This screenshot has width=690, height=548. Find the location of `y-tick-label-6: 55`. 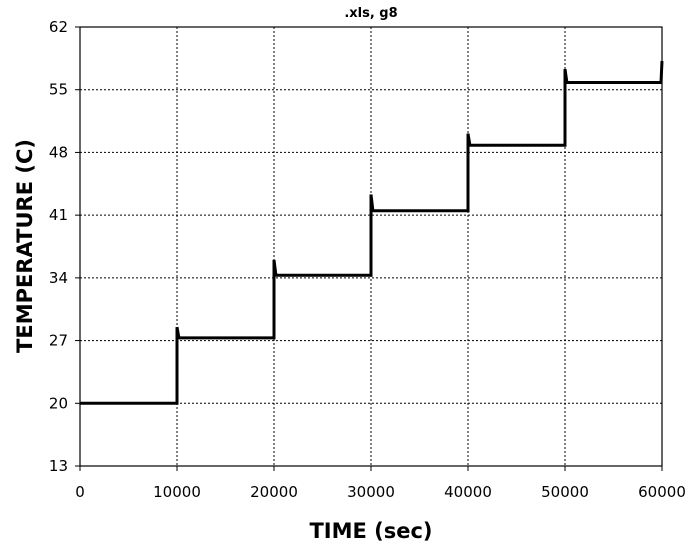

y-tick-label-6: 55 is located at coordinates (58, 90).